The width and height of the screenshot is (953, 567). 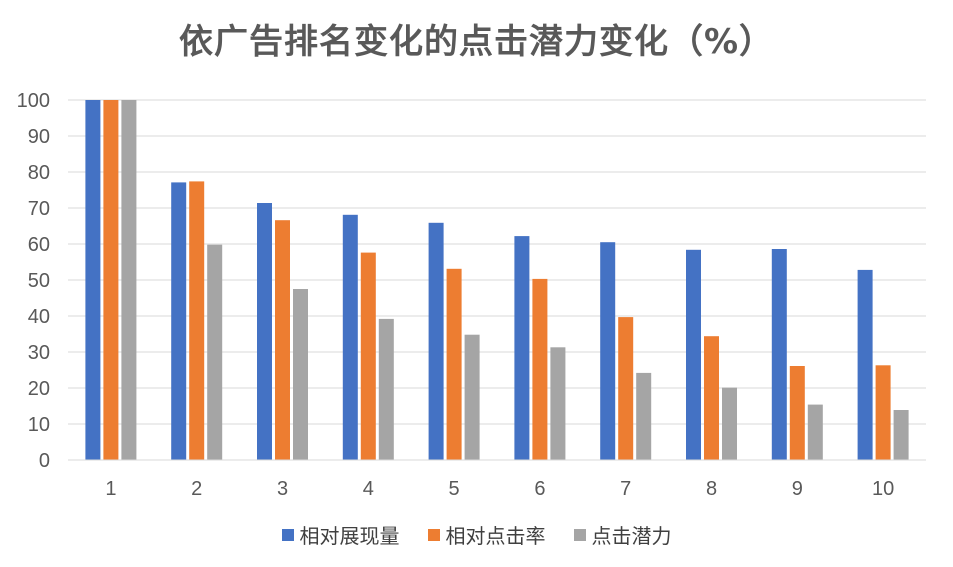 What do you see at coordinates (349, 536) in the screenshot?
I see `legend-label-series-1: 相对展现量` at bounding box center [349, 536].